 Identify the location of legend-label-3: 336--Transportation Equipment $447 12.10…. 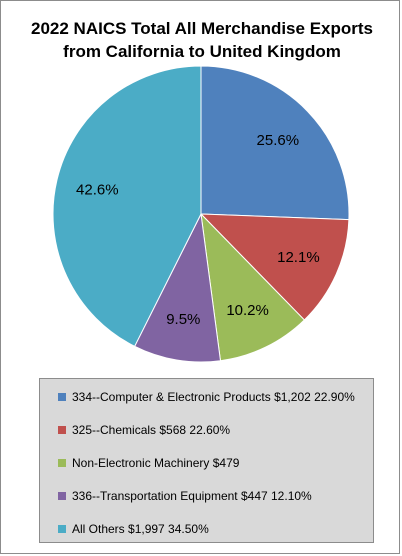
(192, 496).